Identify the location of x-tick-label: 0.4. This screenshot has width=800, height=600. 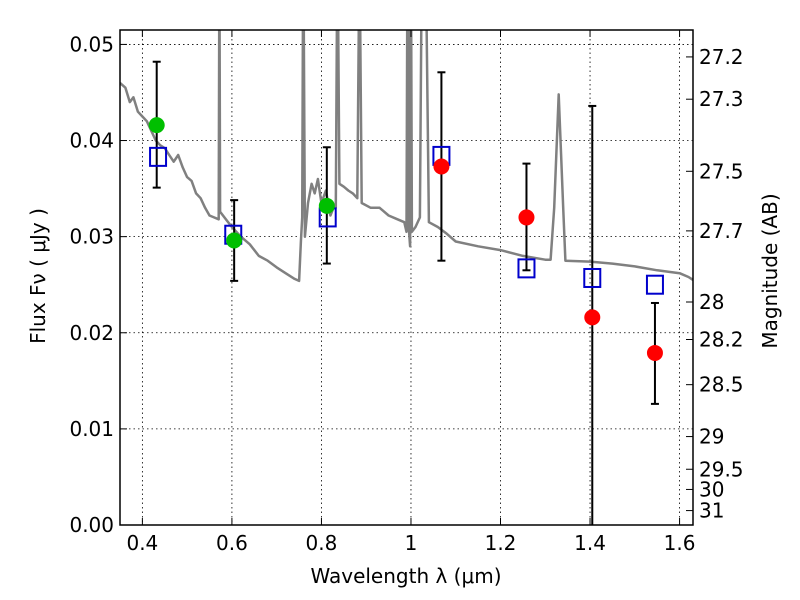
(142, 543).